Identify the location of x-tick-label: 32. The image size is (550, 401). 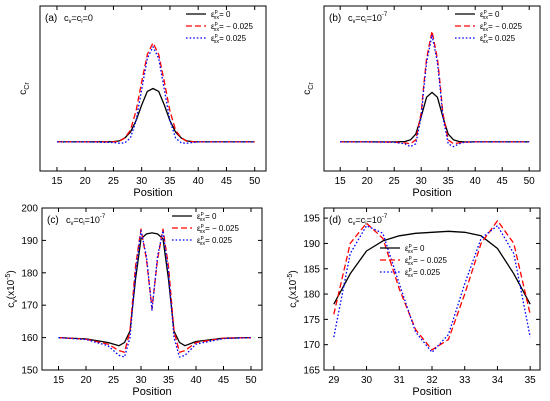
(432, 380).